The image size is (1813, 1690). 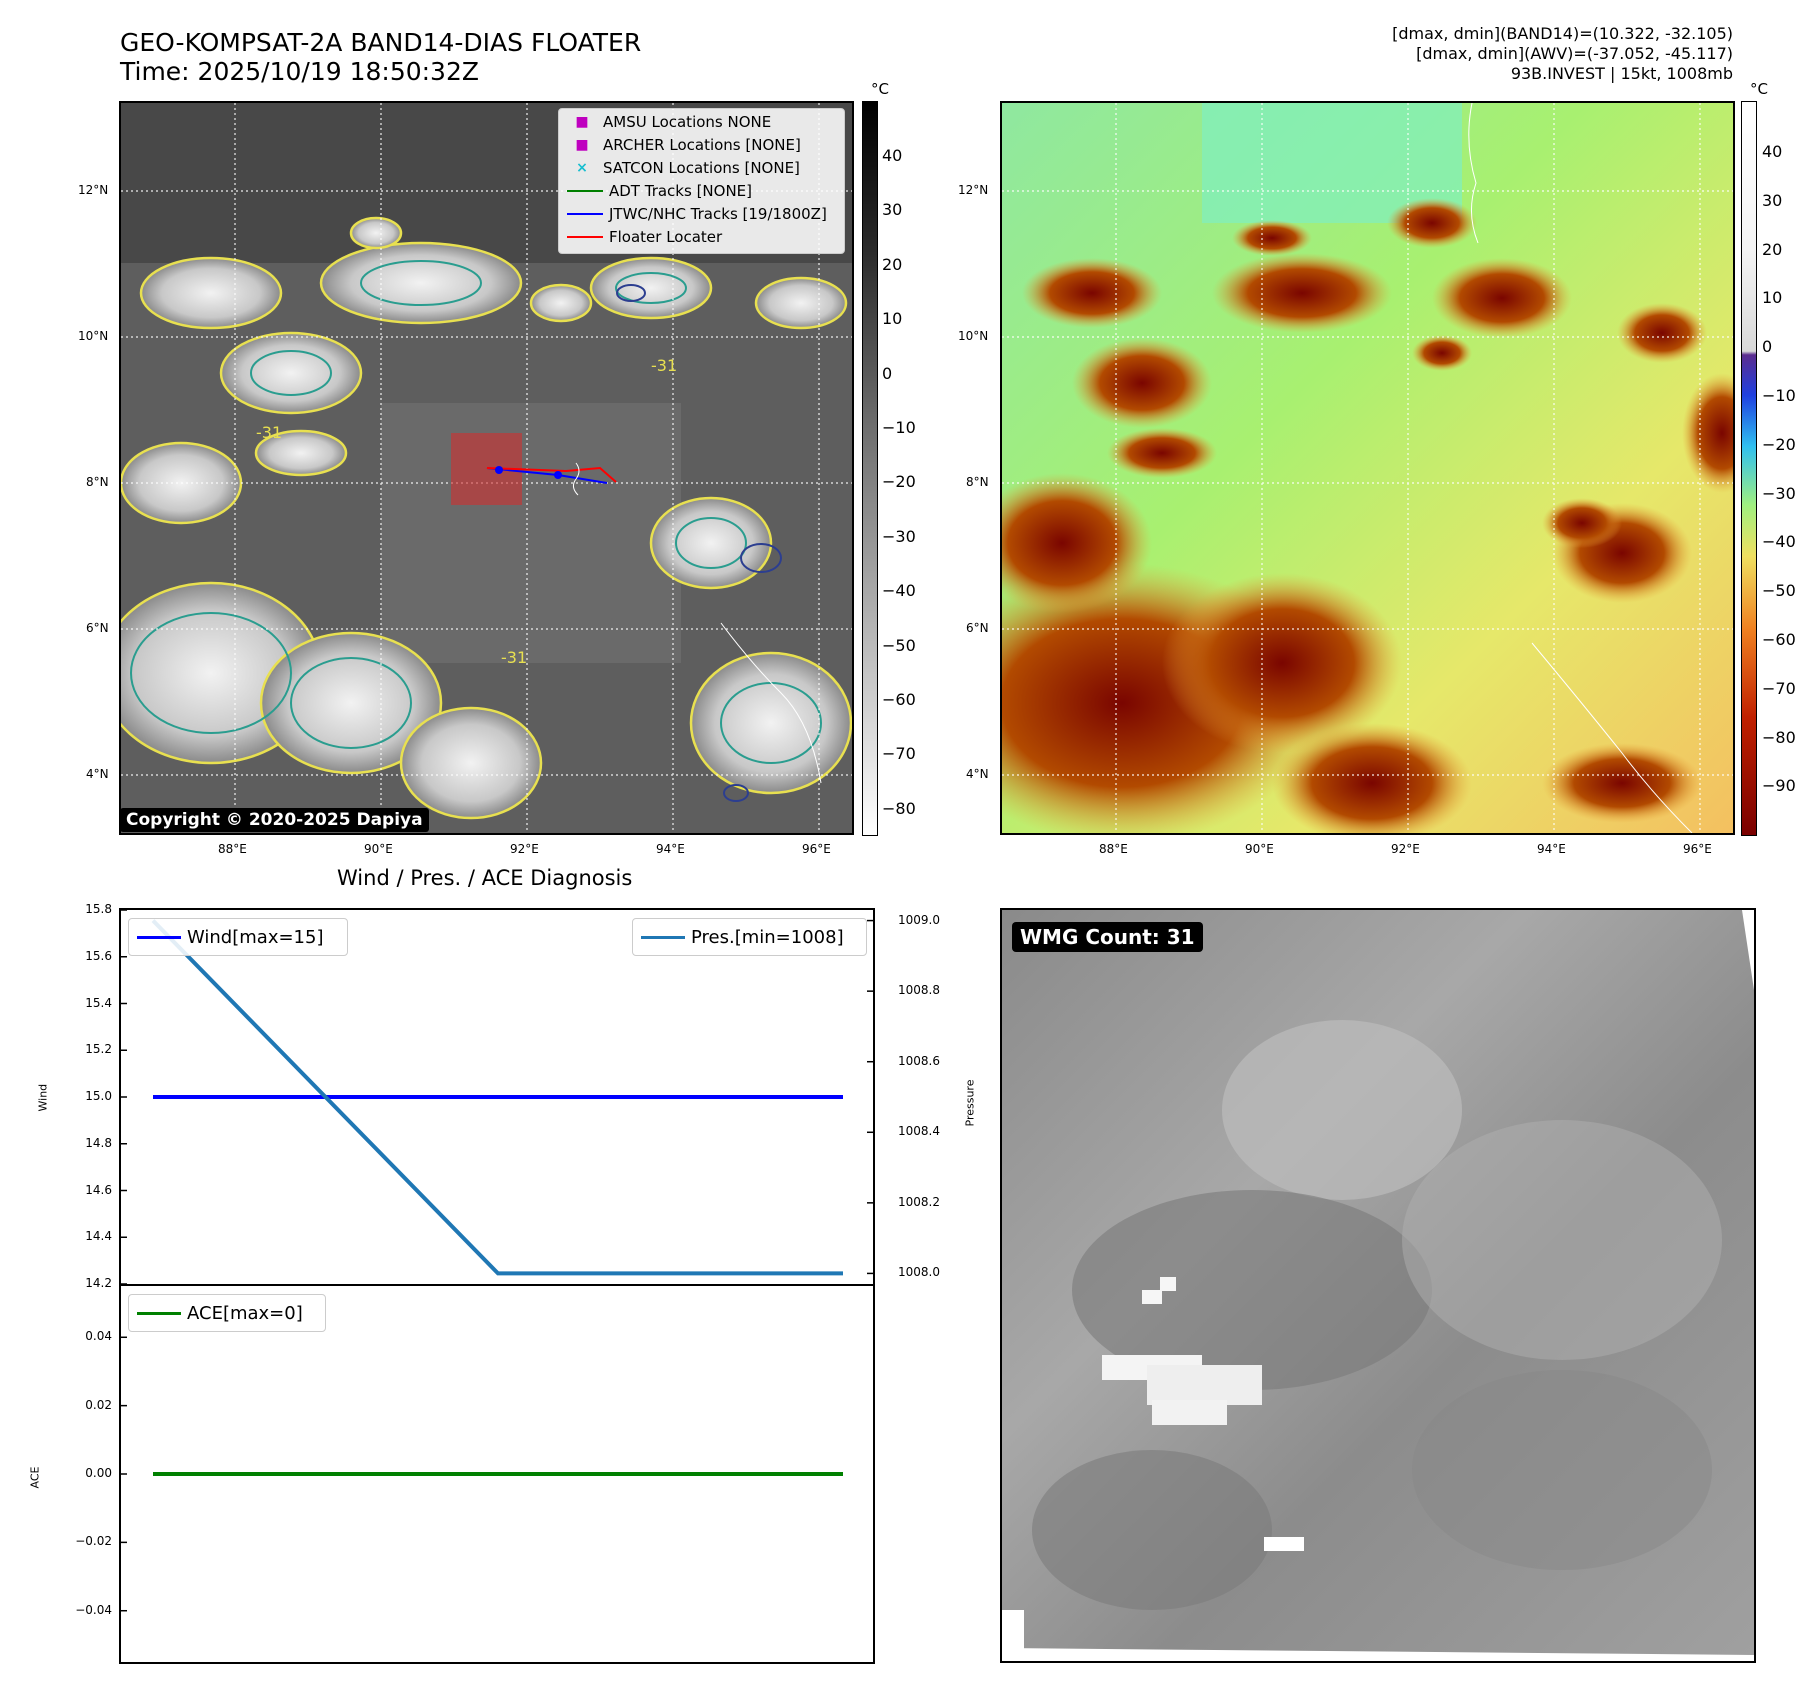 What do you see at coordinates (977, 628) in the screenshot?
I see `lat-tick-label: 6°N` at bounding box center [977, 628].